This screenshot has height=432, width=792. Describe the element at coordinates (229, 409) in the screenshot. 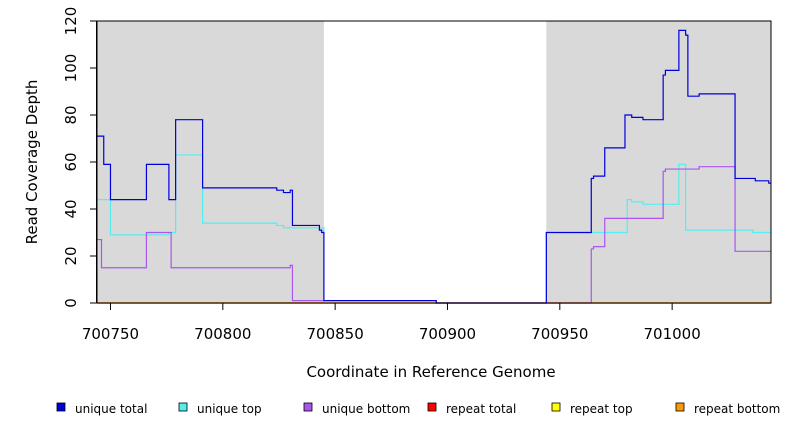

I see `legend-label-unique-top: unique top` at that location.